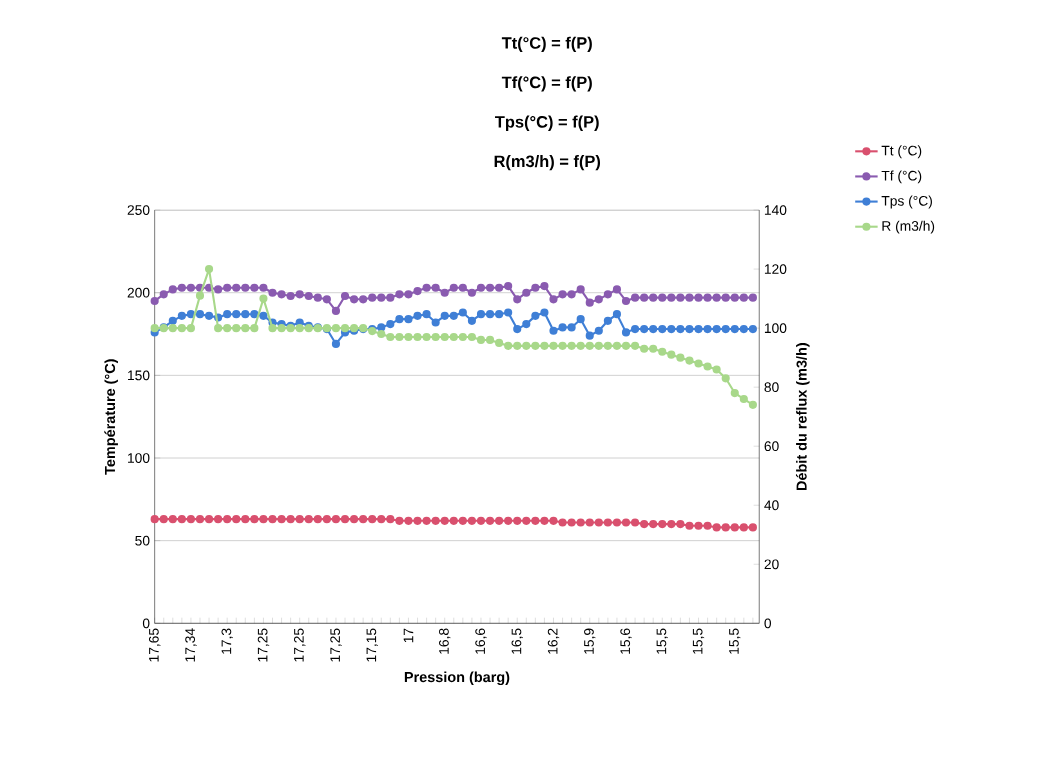 Image resolution: width=1063 pixels, height=762 pixels. I want to click on x-tick-label: 17, so click(408, 635).